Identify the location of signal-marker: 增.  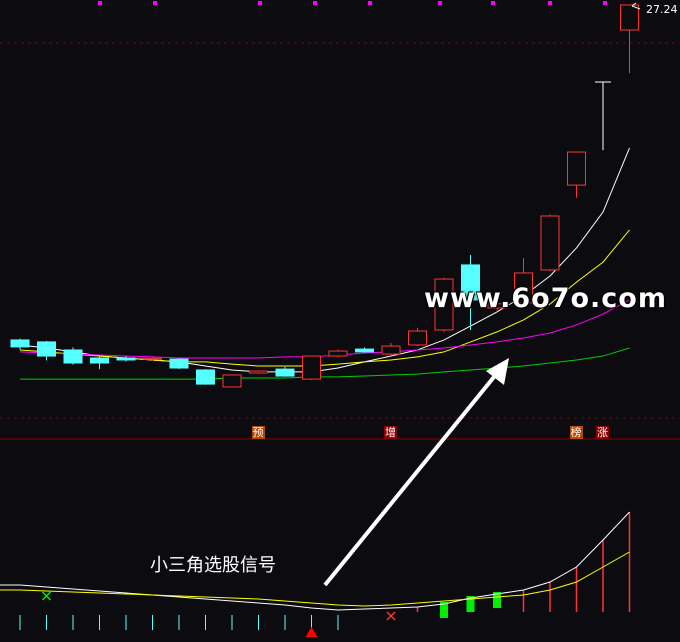
(390, 432).